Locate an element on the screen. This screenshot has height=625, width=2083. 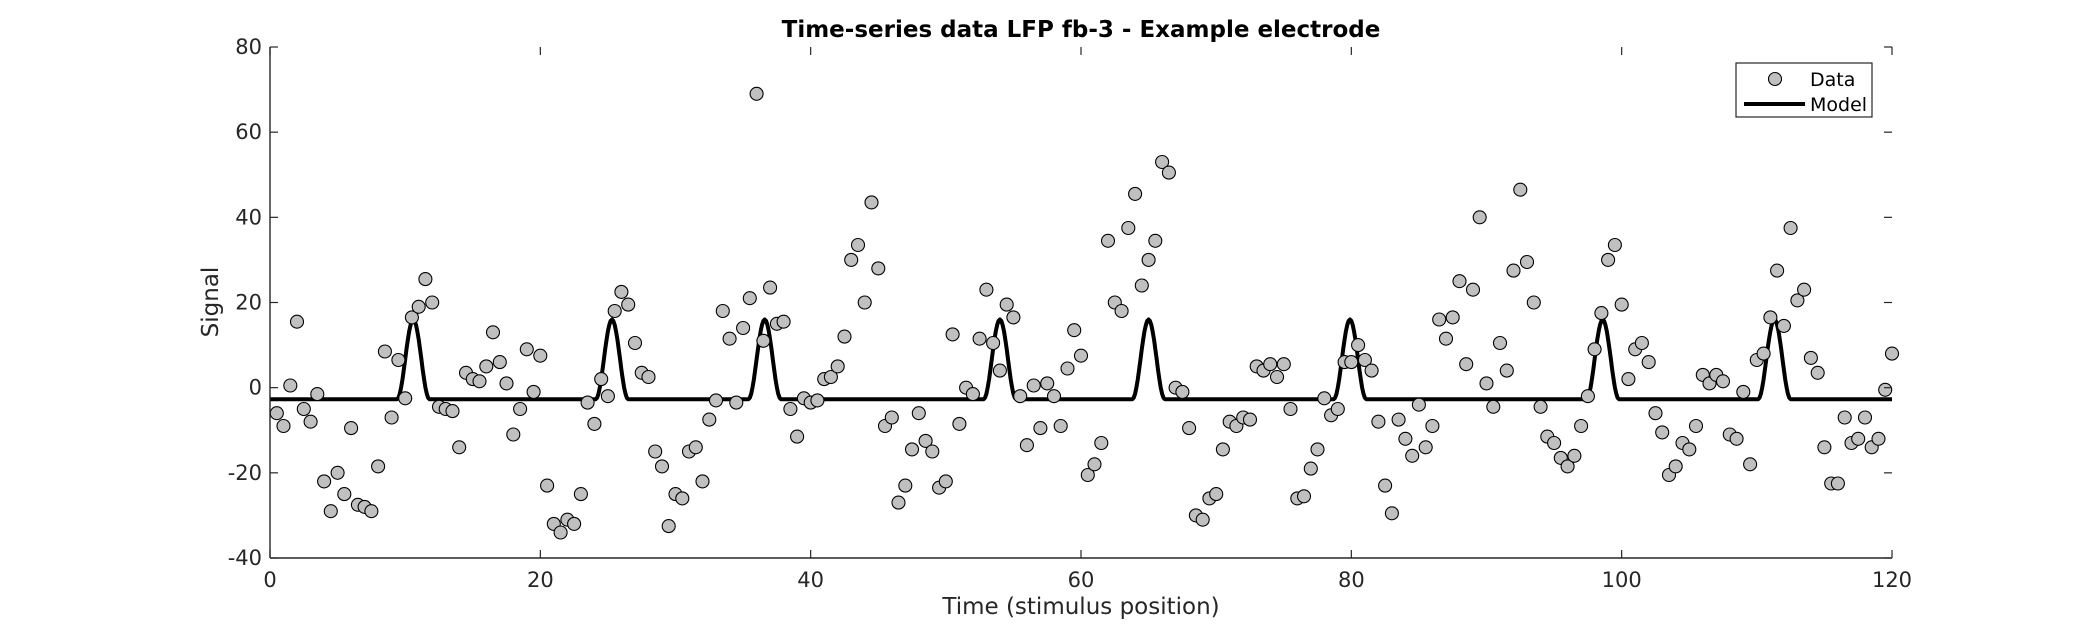
y-tick-label: 0 is located at coordinates (255, 388).